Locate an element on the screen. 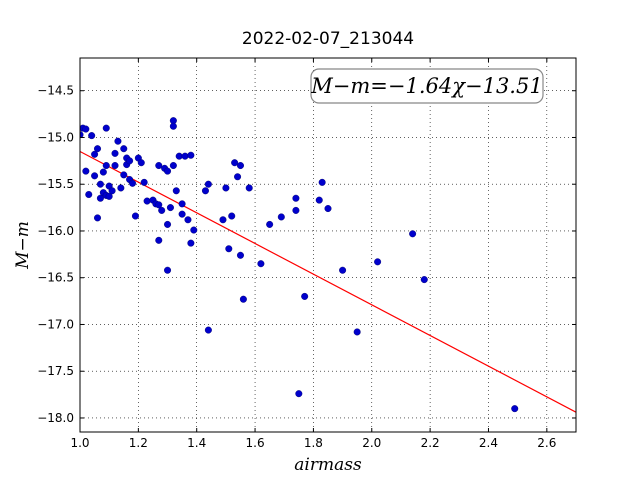  annotation-text: M−m=−1.64χ−13.51 is located at coordinates (426, 86).